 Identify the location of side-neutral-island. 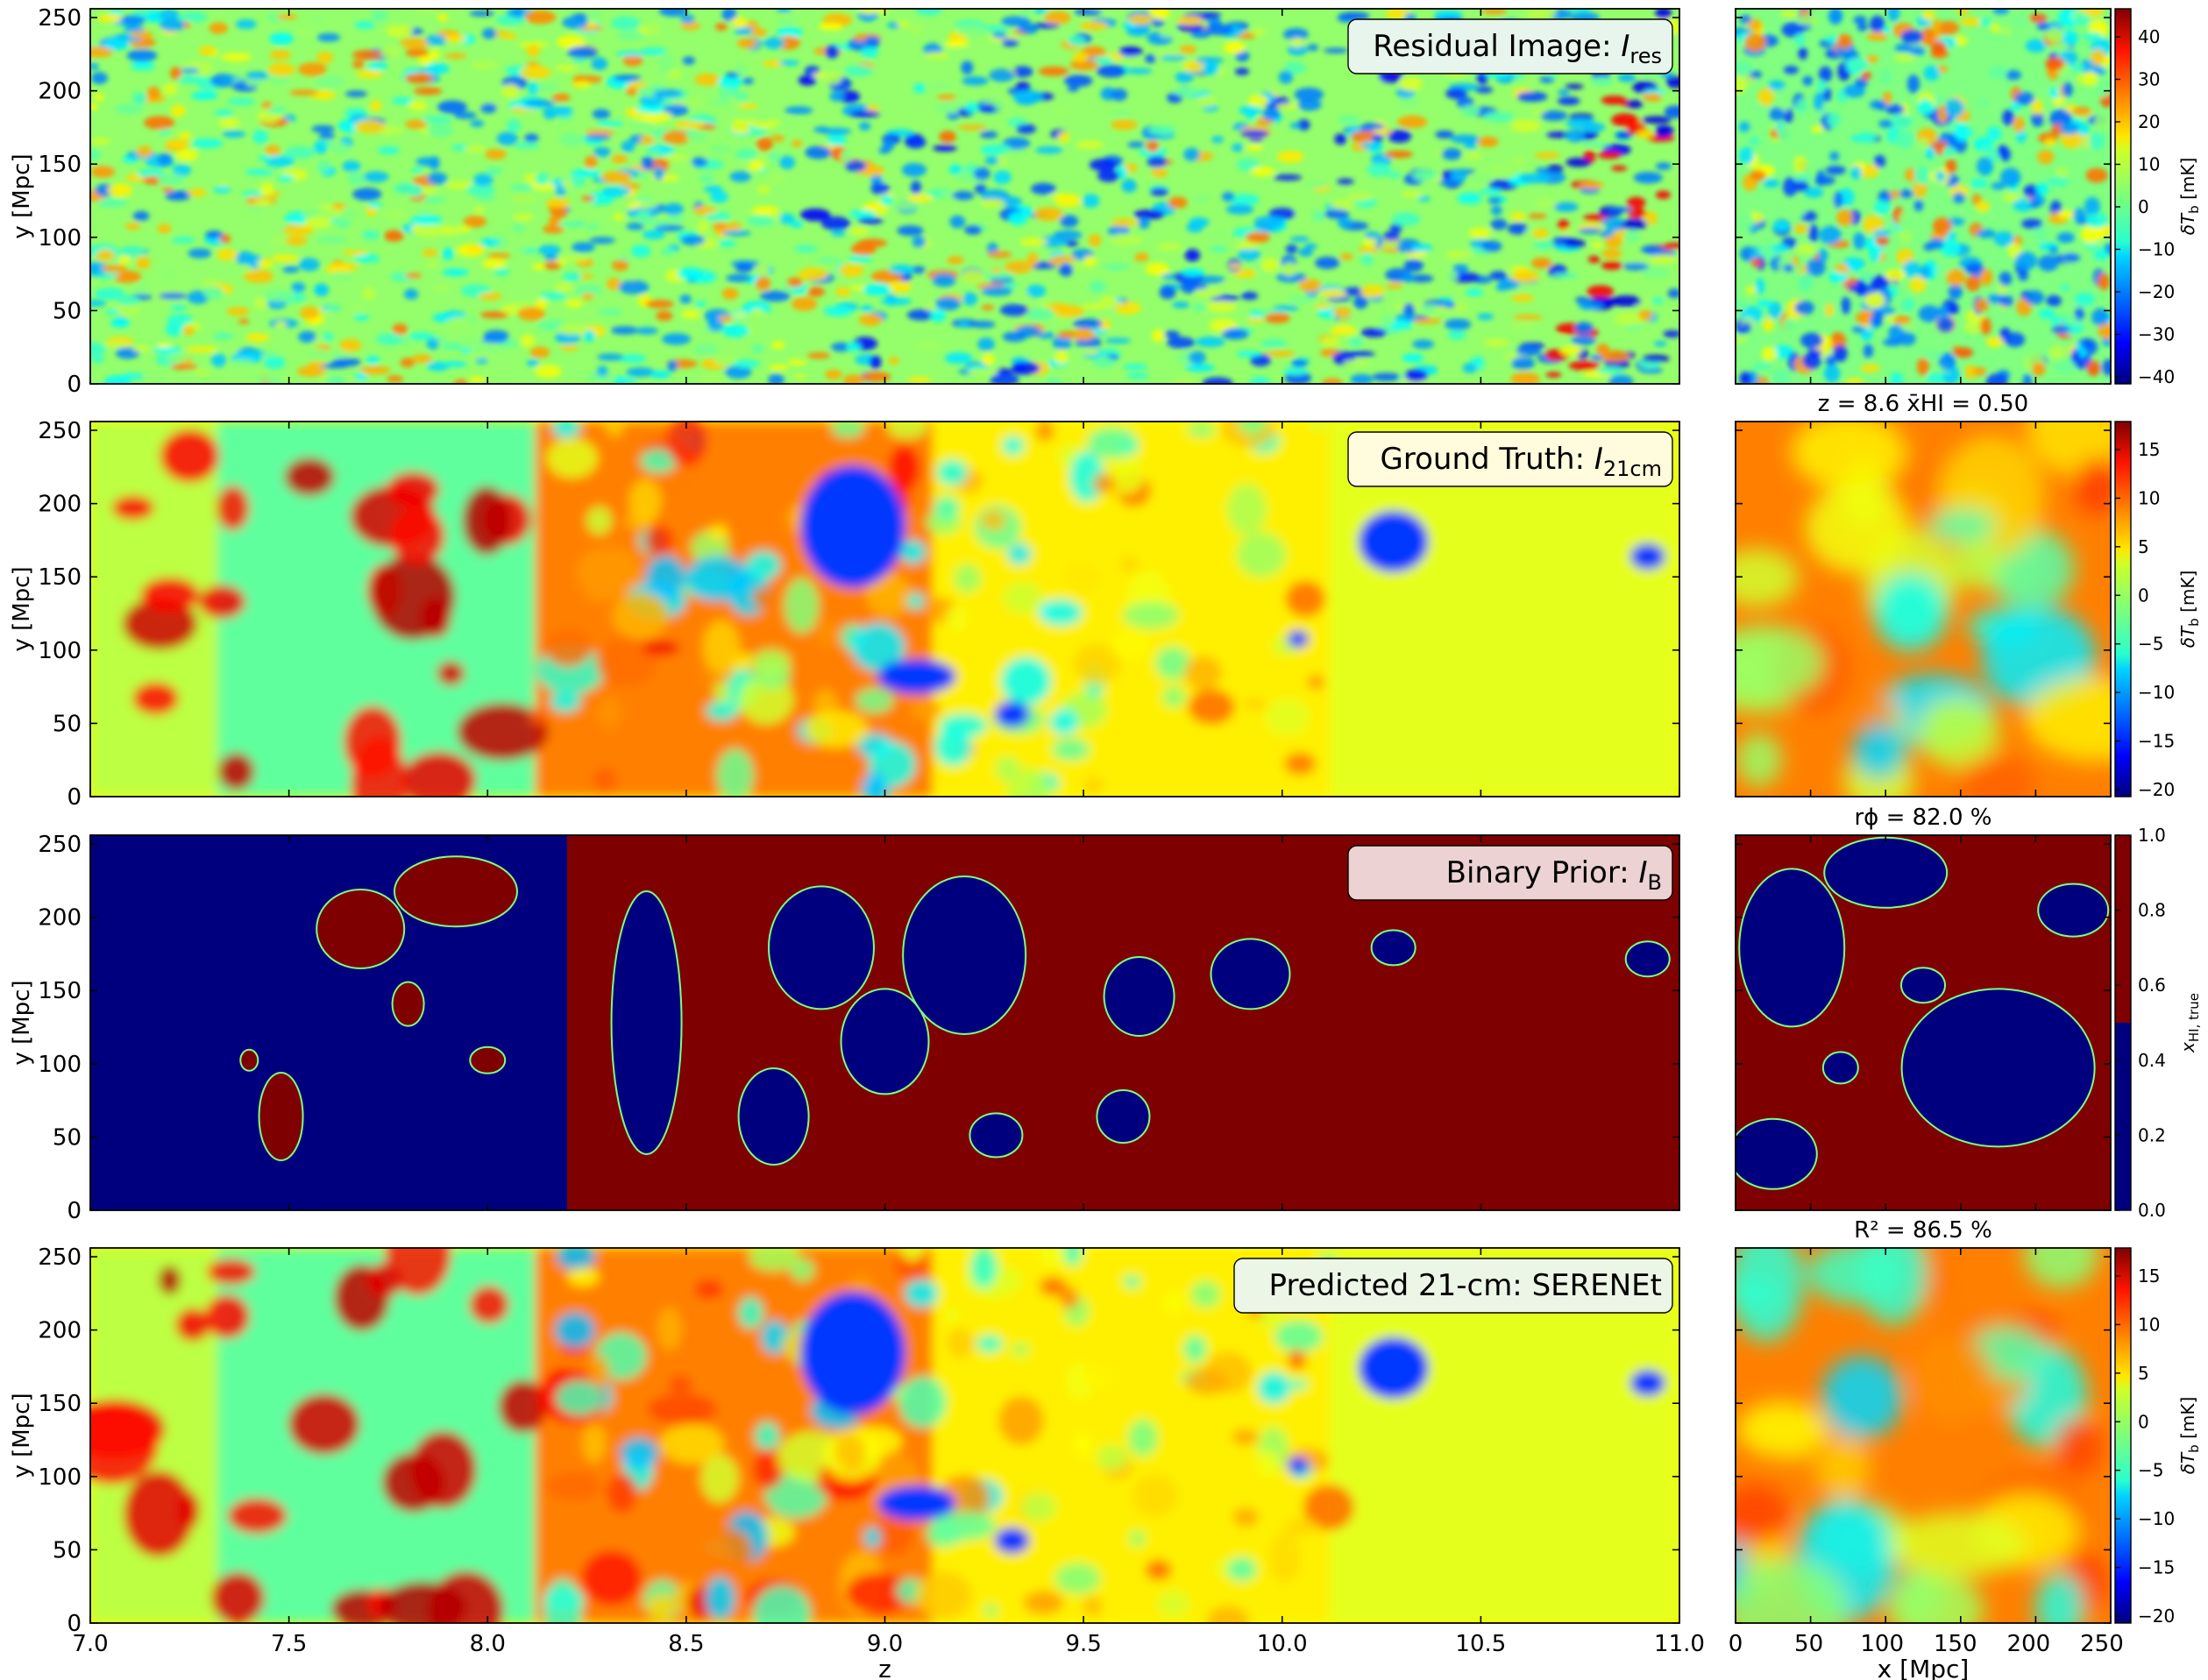
(1886, 872).